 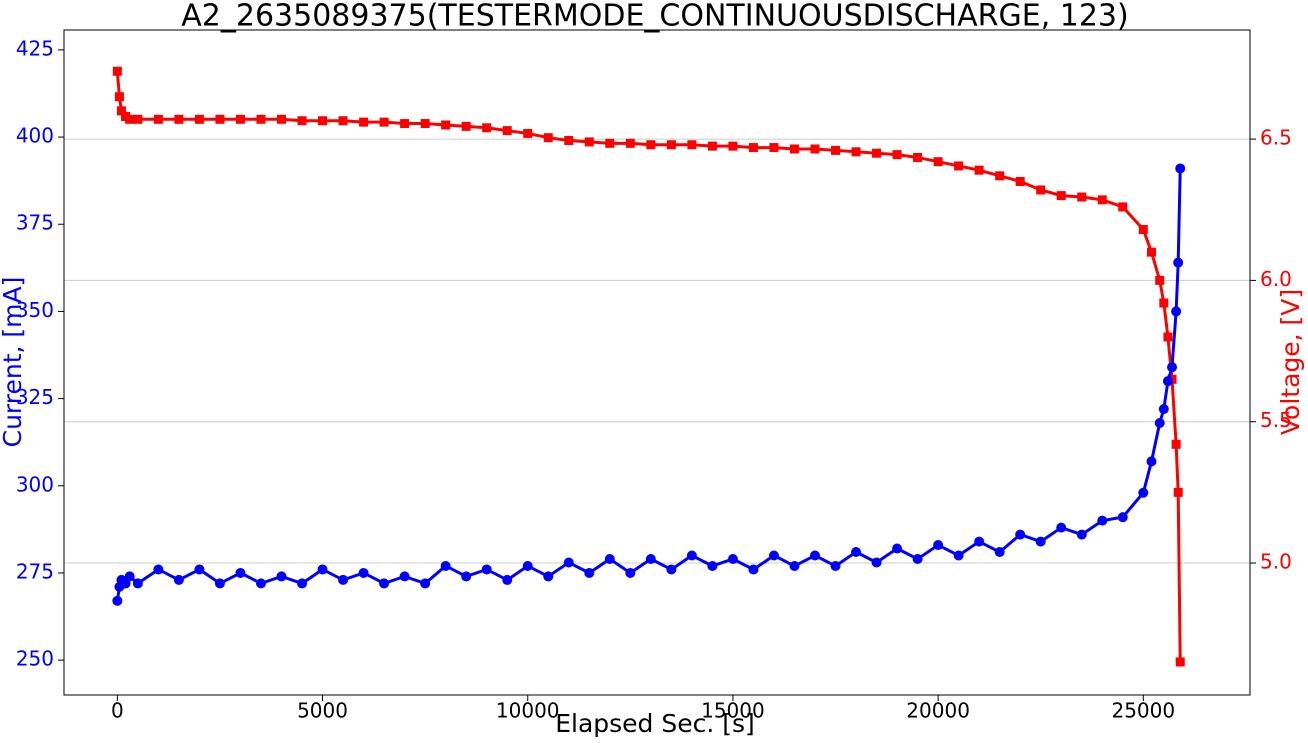 What do you see at coordinates (1276, 420) in the screenshot?
I see `y2-tick-label: 5.5` at bounding box center [1276, 420].